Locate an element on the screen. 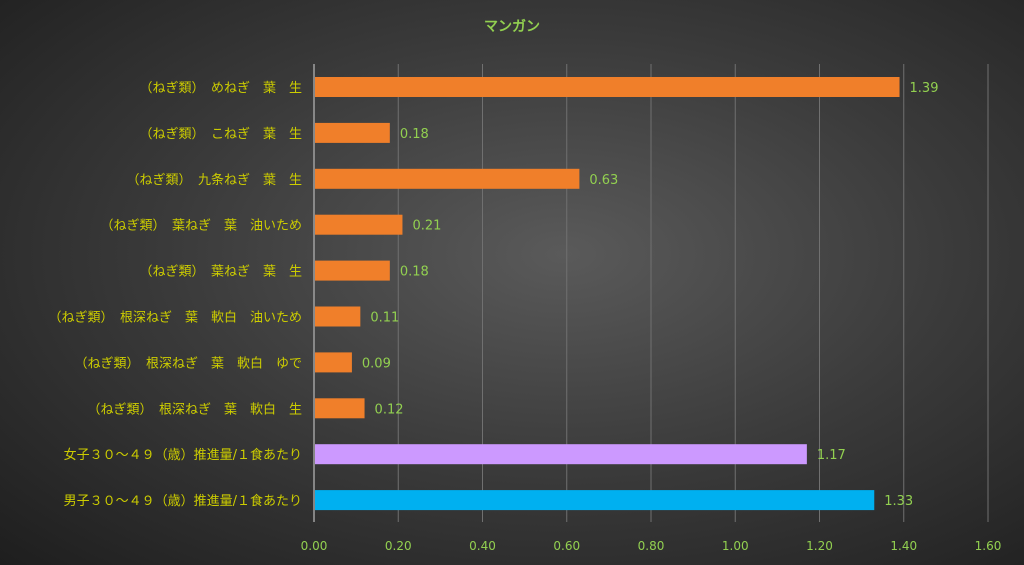 The image size is (1024, 565). data-label: 0.11 is located at coordinates (384, 318).